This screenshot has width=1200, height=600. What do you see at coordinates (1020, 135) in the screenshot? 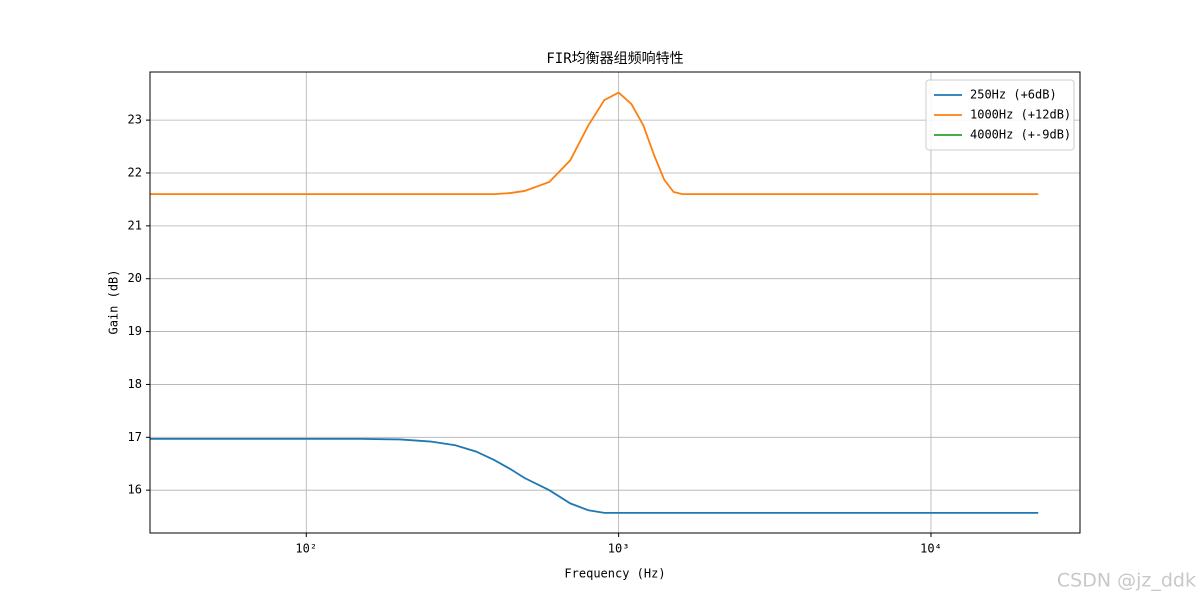
I see `legend-label: 4000Hz (+-9dB)` at bounding box center [1020, 135].